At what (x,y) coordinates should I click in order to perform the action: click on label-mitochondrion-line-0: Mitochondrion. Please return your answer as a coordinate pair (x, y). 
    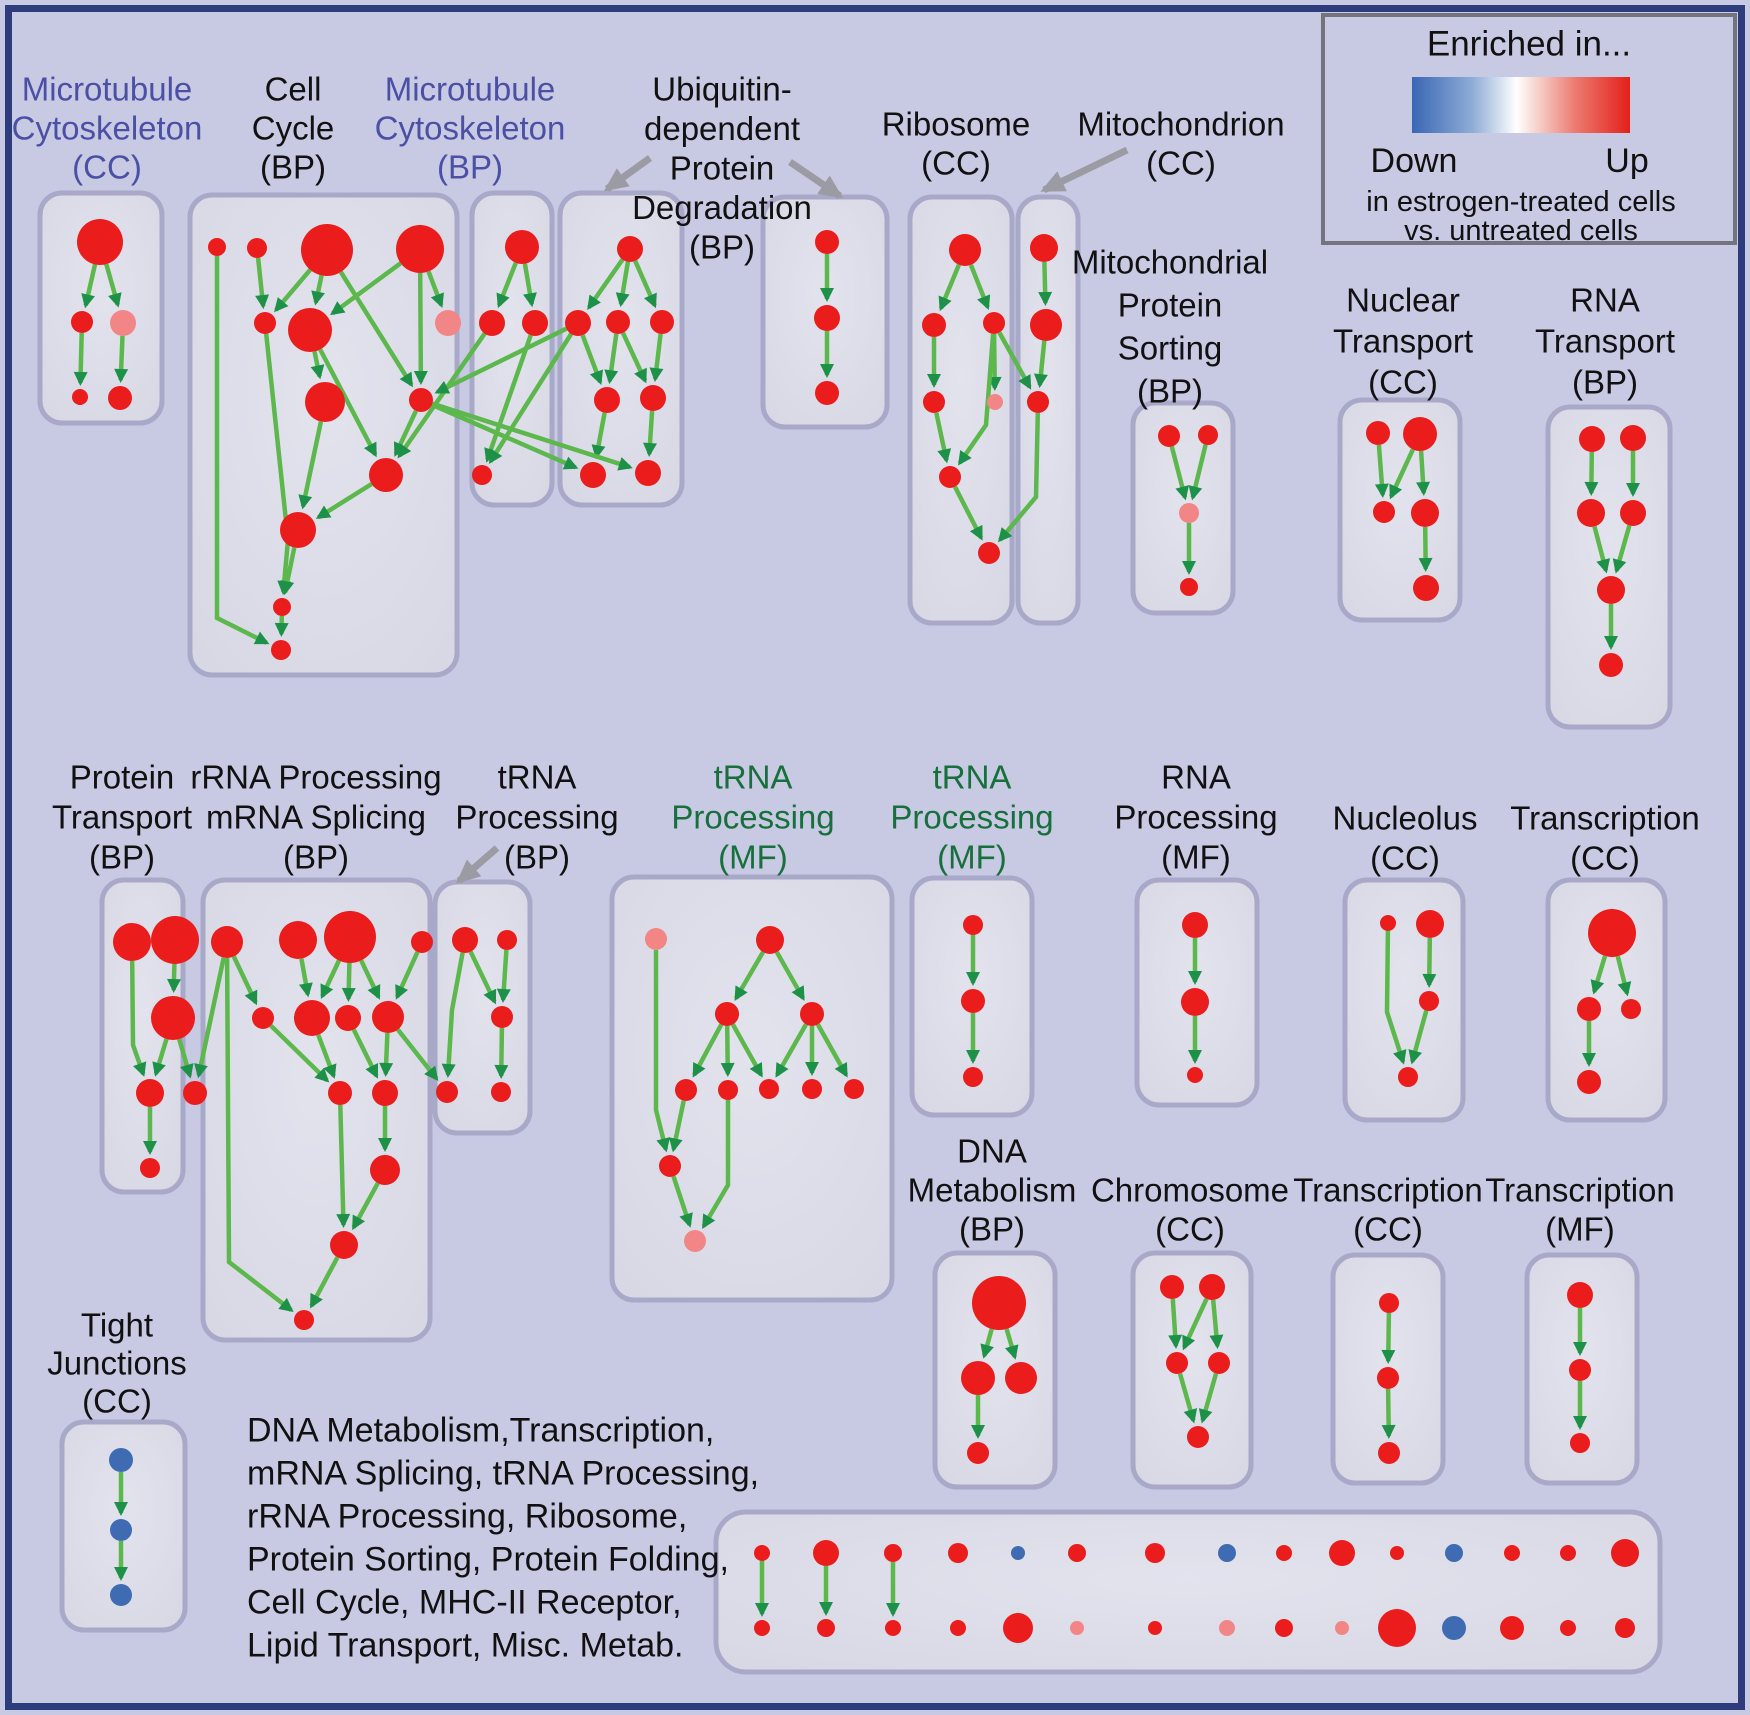
    Looking at the image, I should click on (1180, 124).